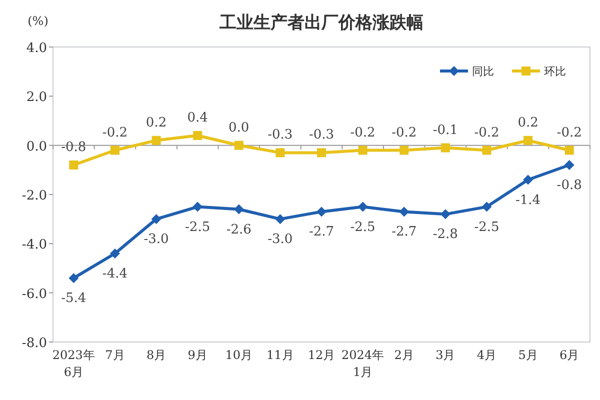 This screenshot has width=600, height=400. I want to click on y-tick-label: 2.0, so click(36, 98).